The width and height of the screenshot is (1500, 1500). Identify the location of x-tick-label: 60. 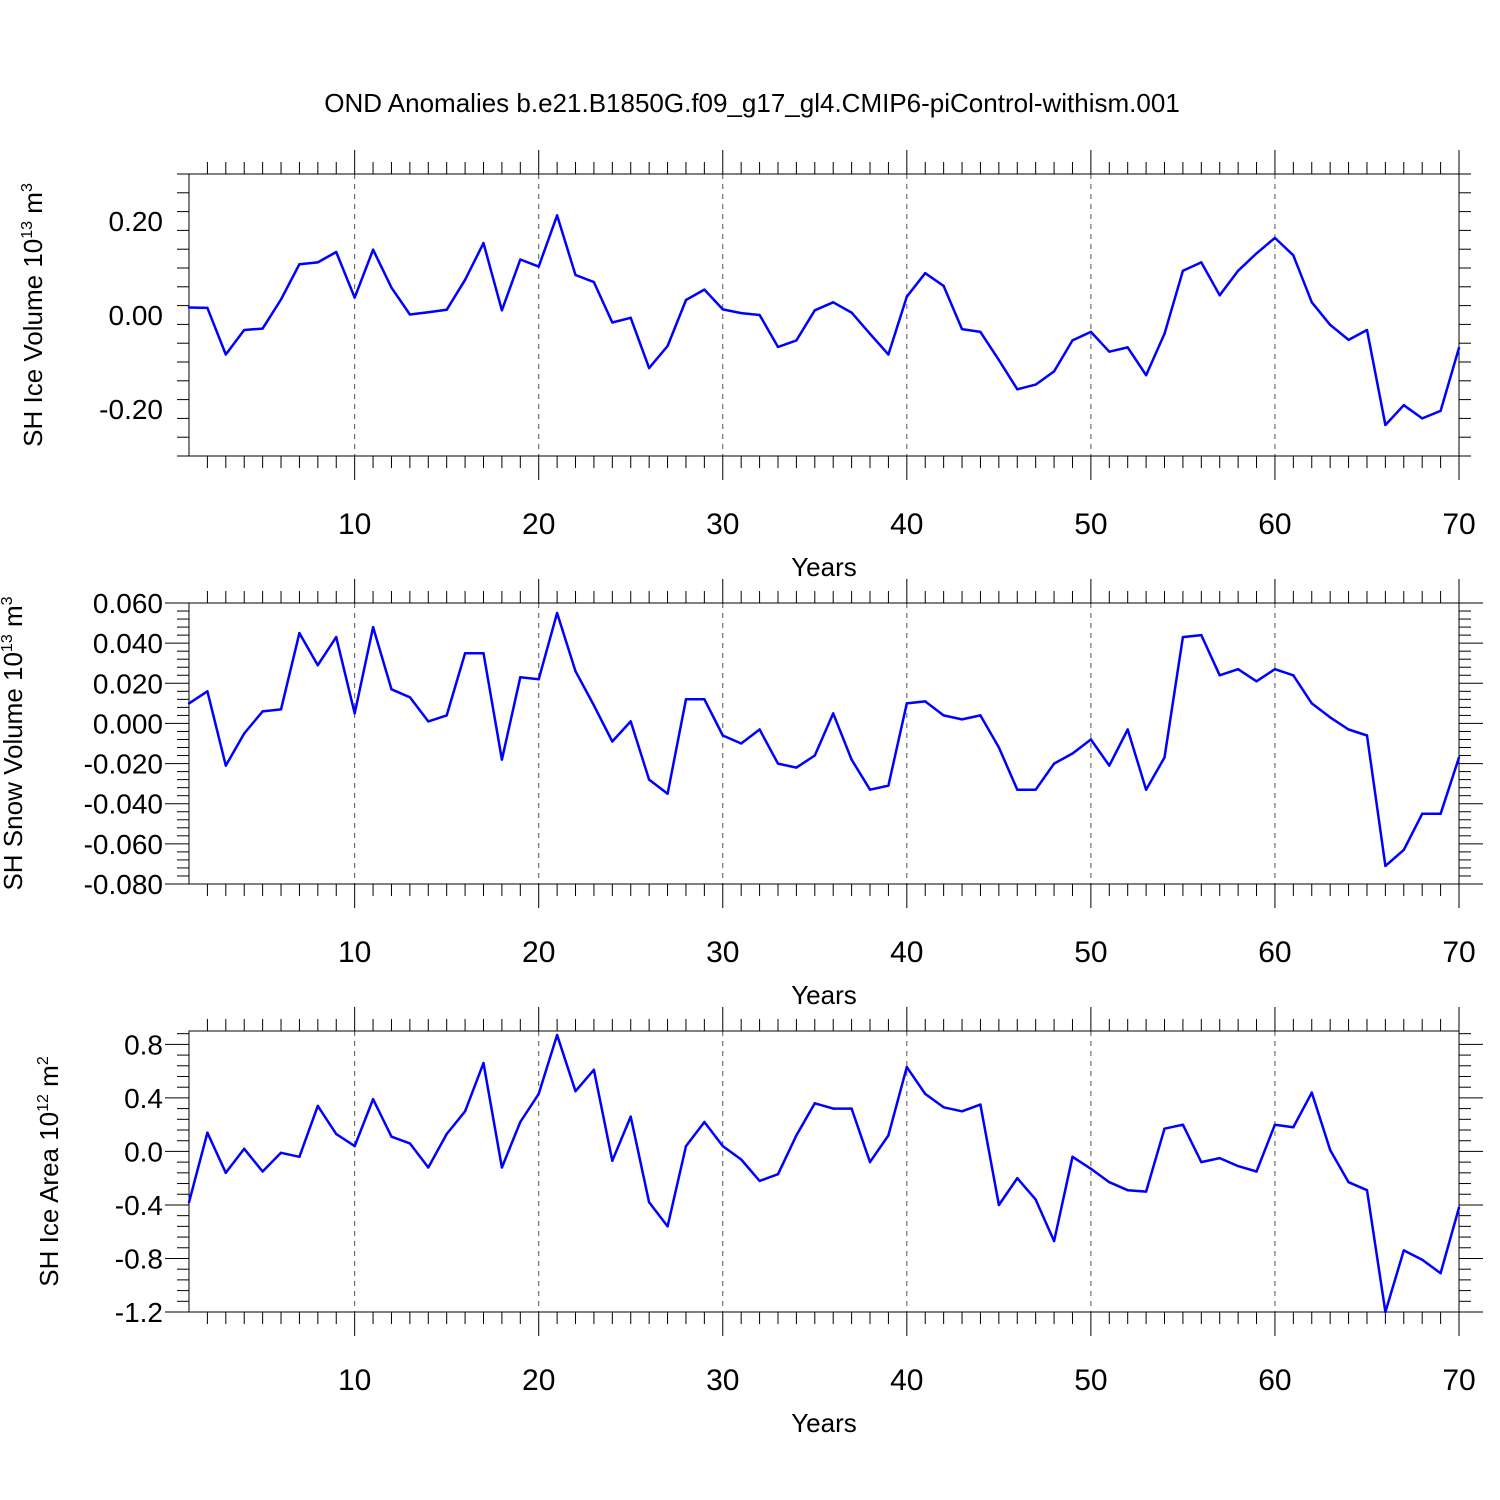
(1274, 1380).